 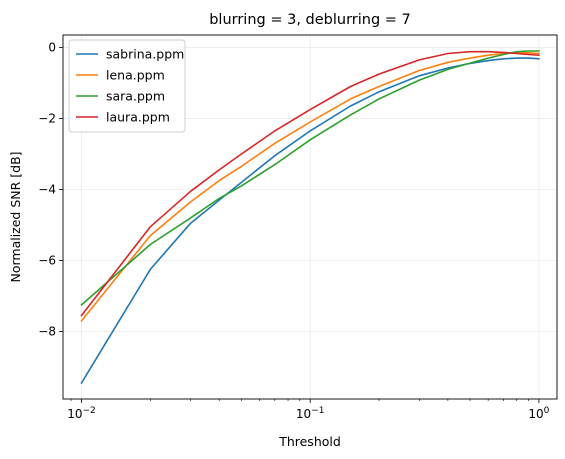 I want to click on legend: sabrina.ppm lena.ppm sara.ppm laura.ppm, so click(x=127, y=86).